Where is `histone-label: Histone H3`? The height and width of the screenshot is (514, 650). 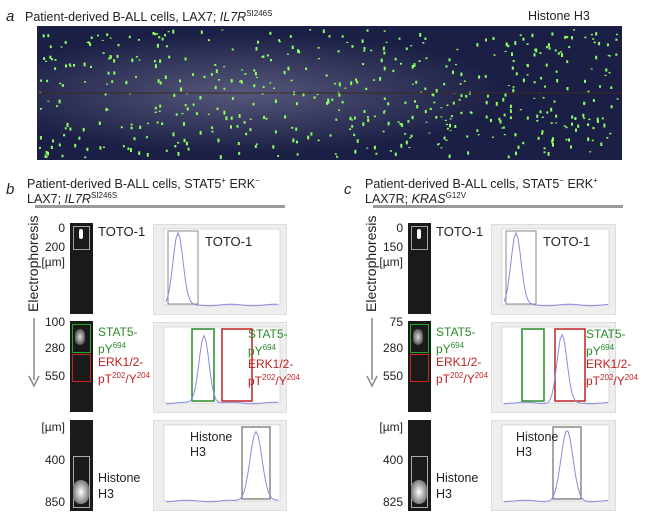
histone-label: Histone H3 is located at coordinates (457, 486).